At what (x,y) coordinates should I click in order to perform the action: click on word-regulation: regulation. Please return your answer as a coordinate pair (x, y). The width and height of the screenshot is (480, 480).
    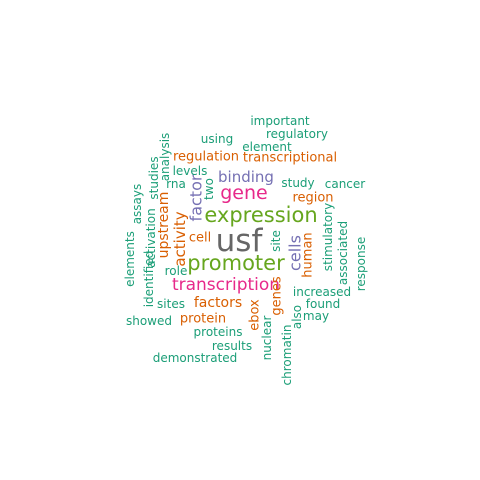
    Looking at the image, I should click on (206, 157).